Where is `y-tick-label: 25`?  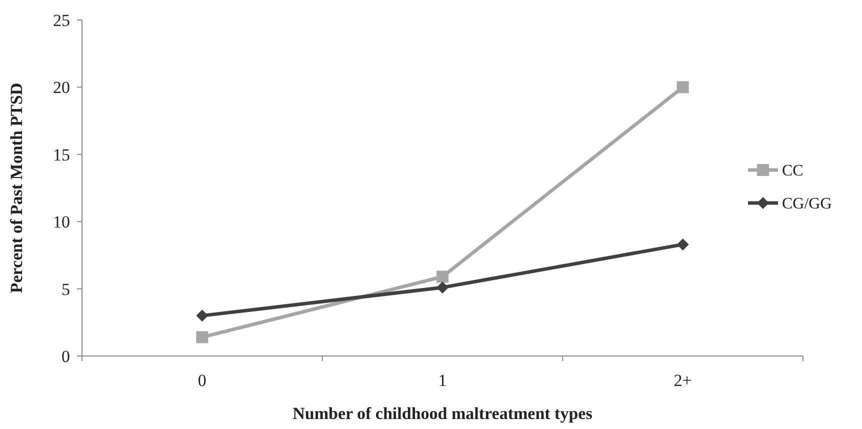 y-tick-label: 25 is located at coordinates (61, 20).